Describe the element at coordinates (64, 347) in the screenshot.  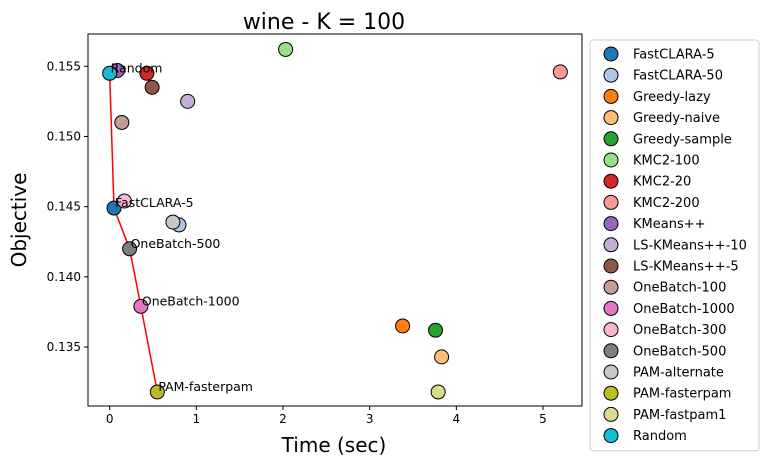
I see `y-tick-label: 0.135` at that location.